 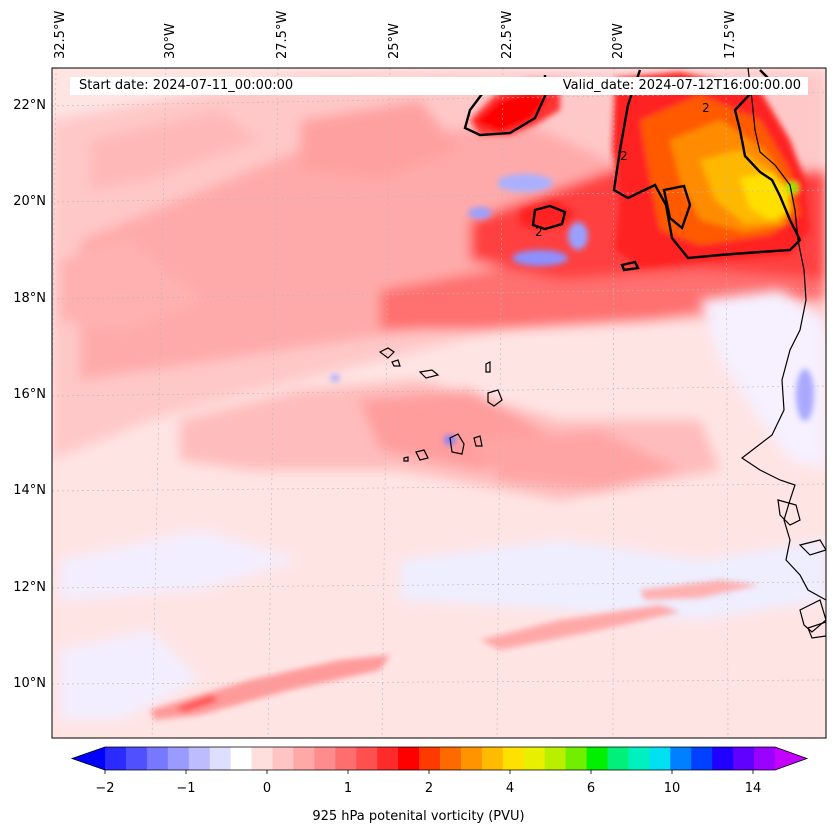 I want to click on colorbar-tick-label: −2, so click(x=105, y=788).